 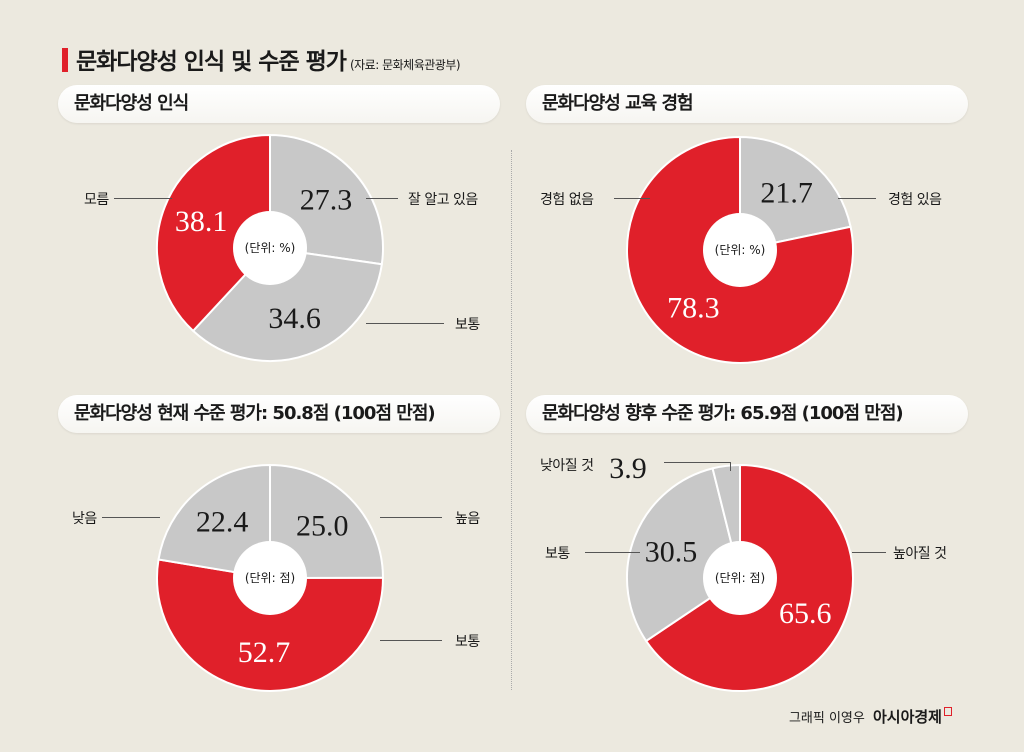 I want to click on credit: 그래픽 이영우 아시아경제, so click(x=870, y=716).